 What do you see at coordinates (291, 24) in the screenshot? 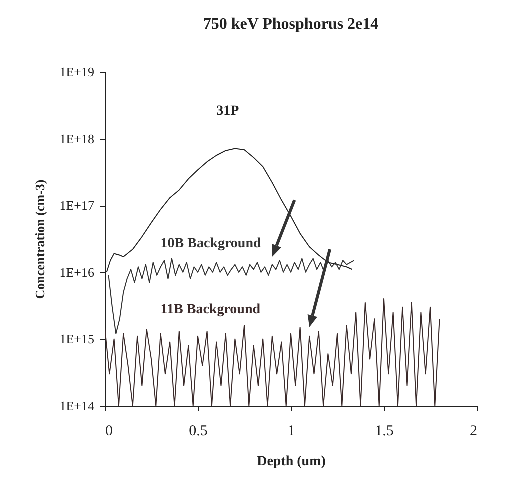
I see `chart-title: 750 keV Phosphorus 2e14` at bounding box center [291, 24].